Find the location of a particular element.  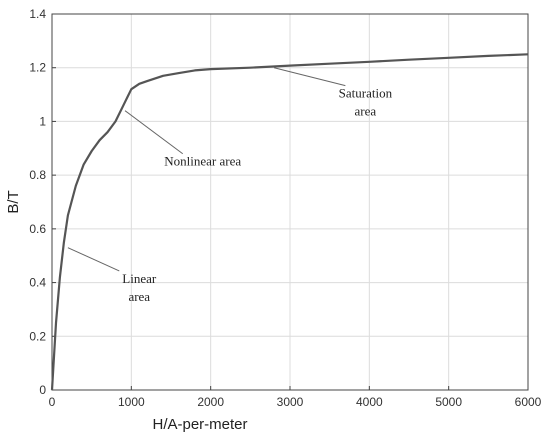

y-tick-label: 0.8 is located at coordinates (37, 175).